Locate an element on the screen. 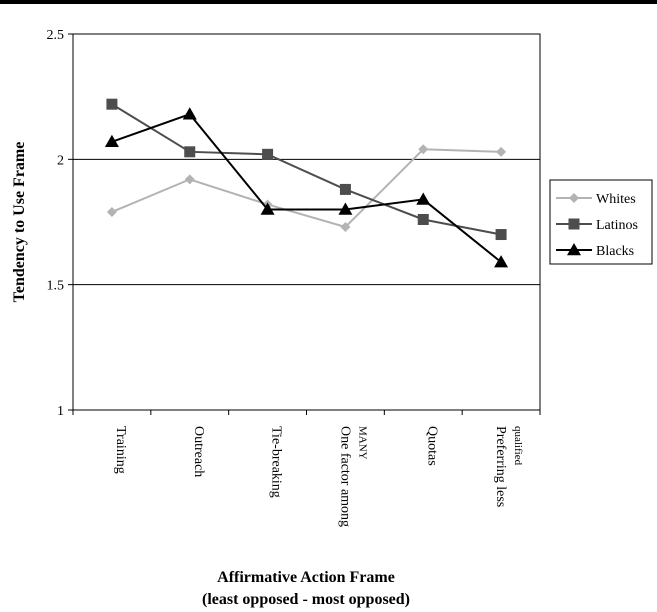 The image size is (657, 612). y-tick-label: 2 is located at coordinates (60, 160).